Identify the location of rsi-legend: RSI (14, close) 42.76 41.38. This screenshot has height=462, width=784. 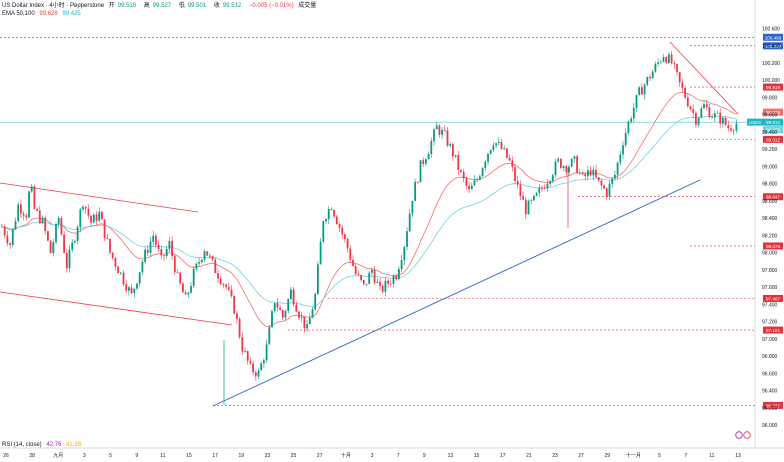
(43, 445).